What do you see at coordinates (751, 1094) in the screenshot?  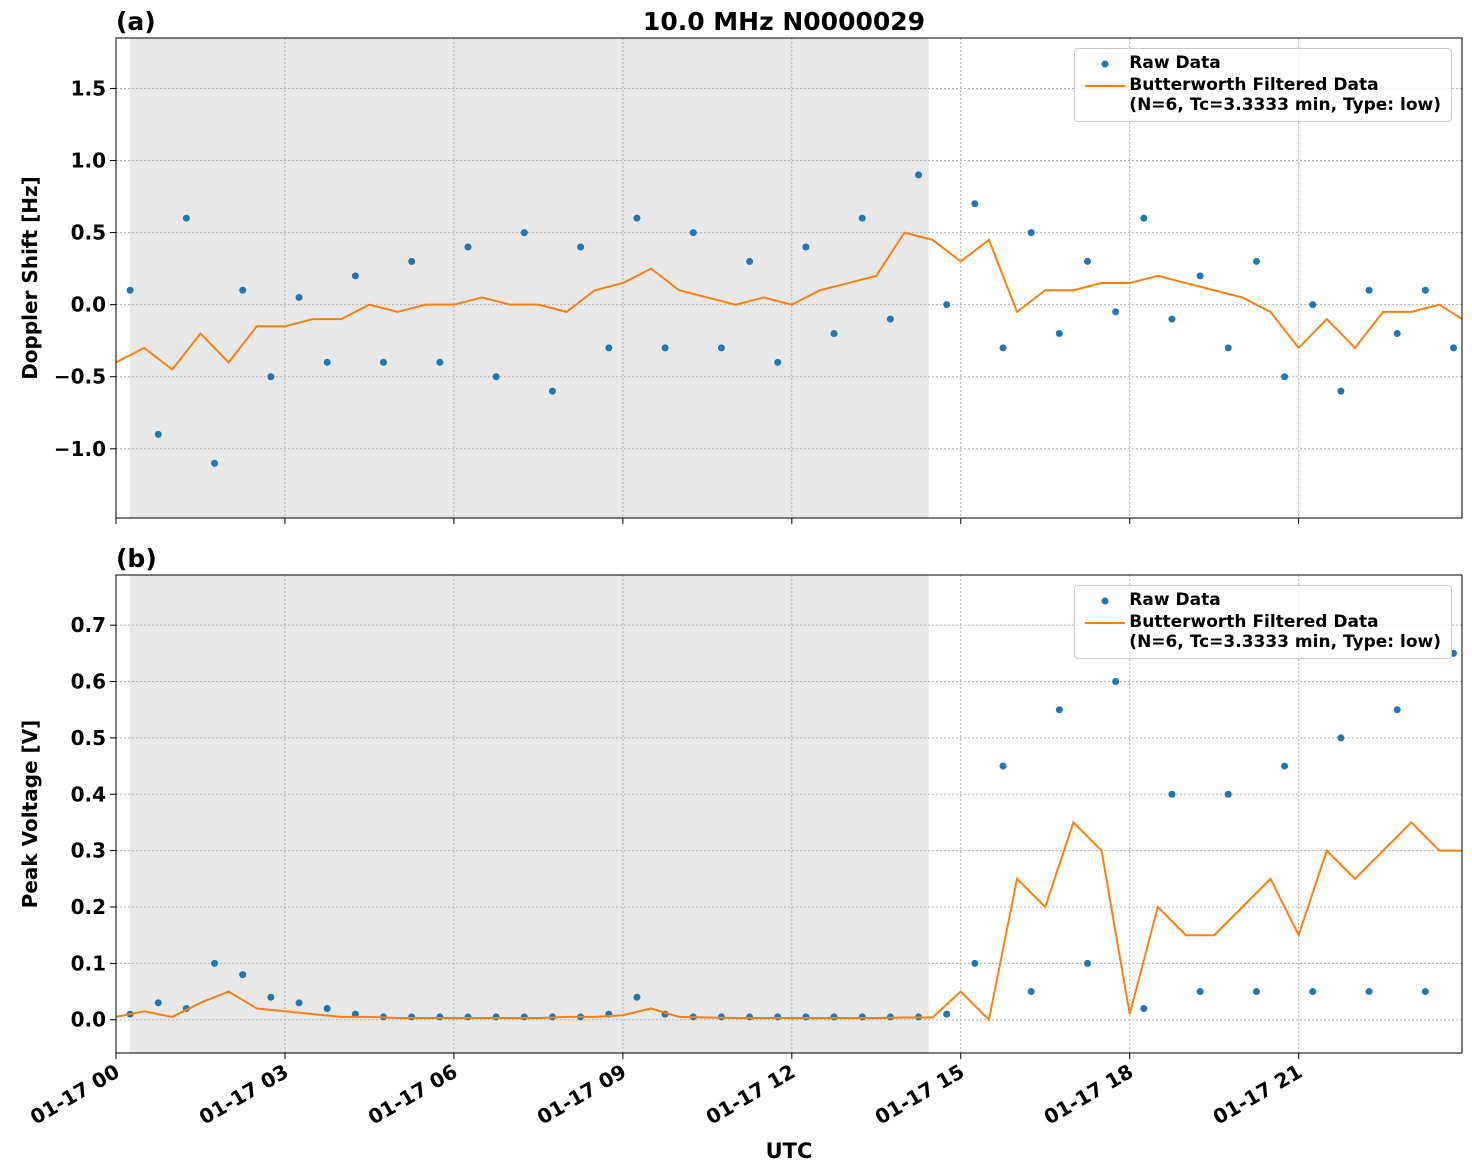 I see `x-tick-label: 01-17 12` at bounding box center [751, 1094].